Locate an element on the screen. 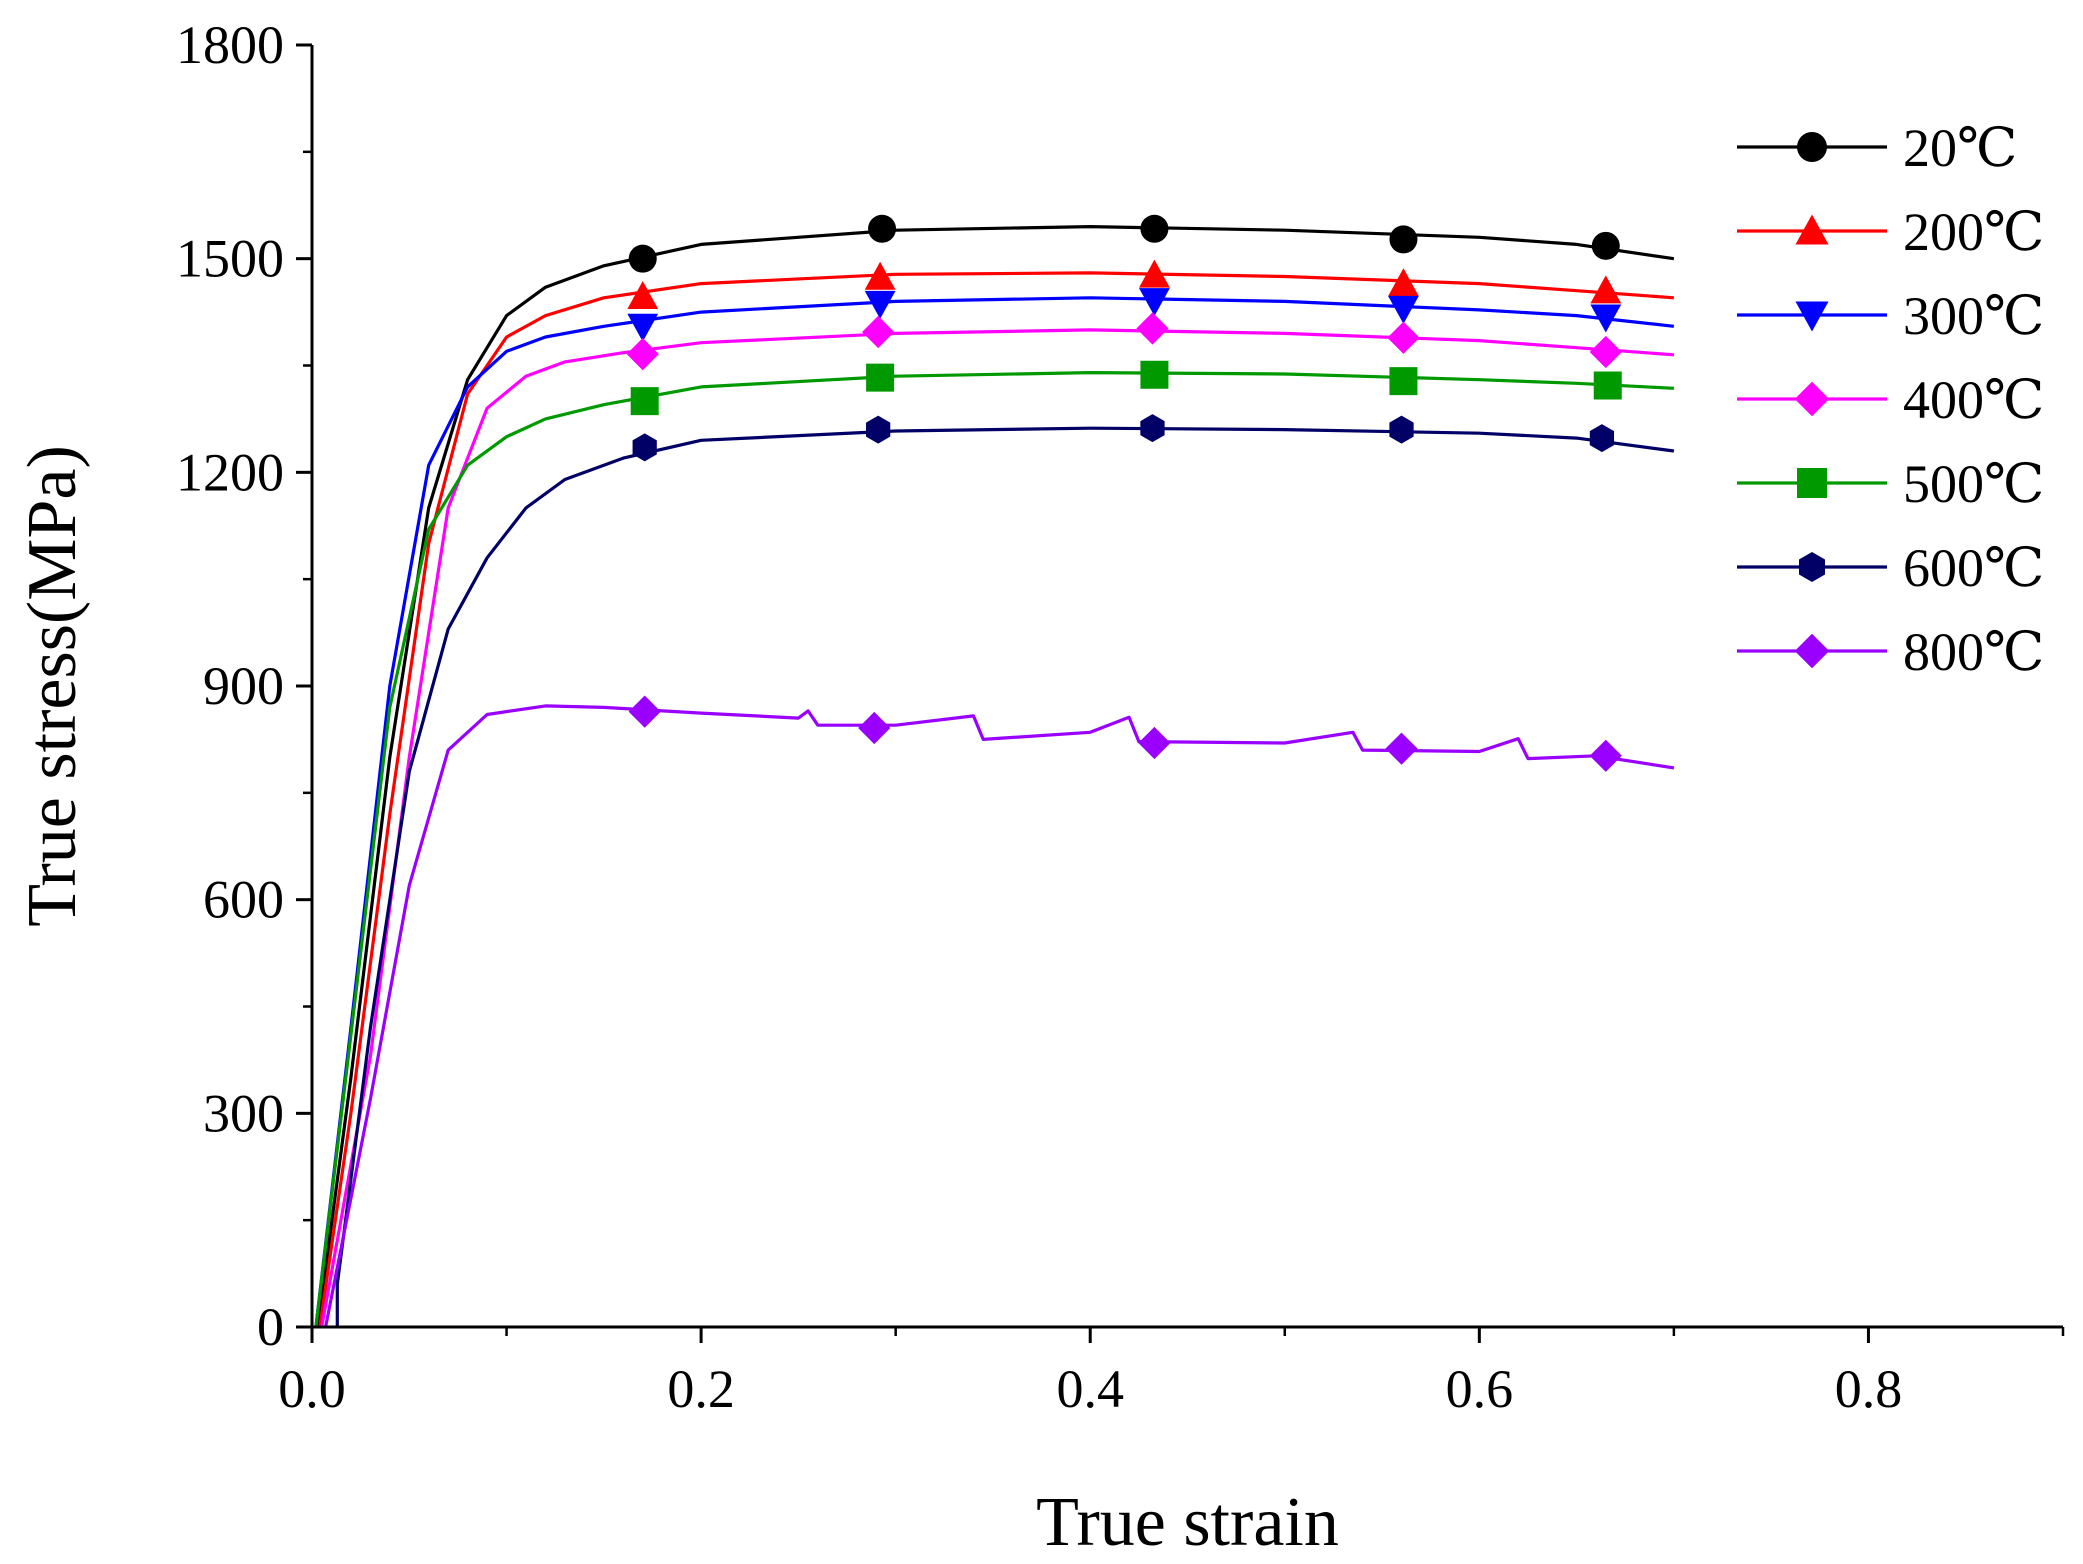  y-tick-label: 0 is located at coordinates (270, 1327).